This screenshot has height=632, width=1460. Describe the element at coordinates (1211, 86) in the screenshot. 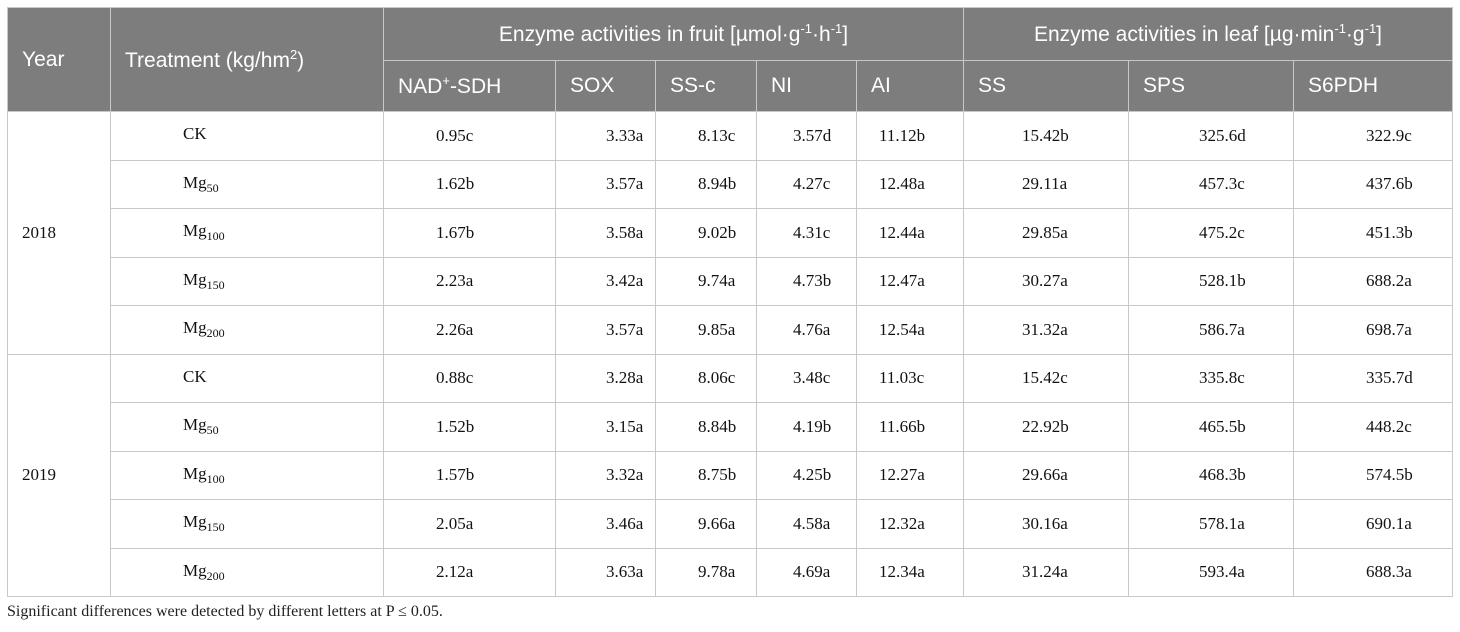

I see `header-sps: SPS` at that location.